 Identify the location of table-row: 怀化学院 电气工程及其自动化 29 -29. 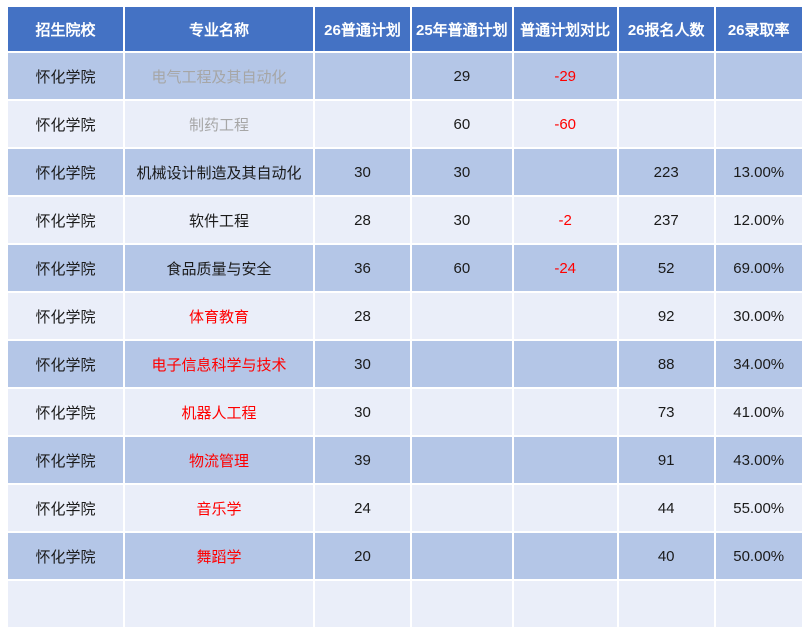
(405, 76).